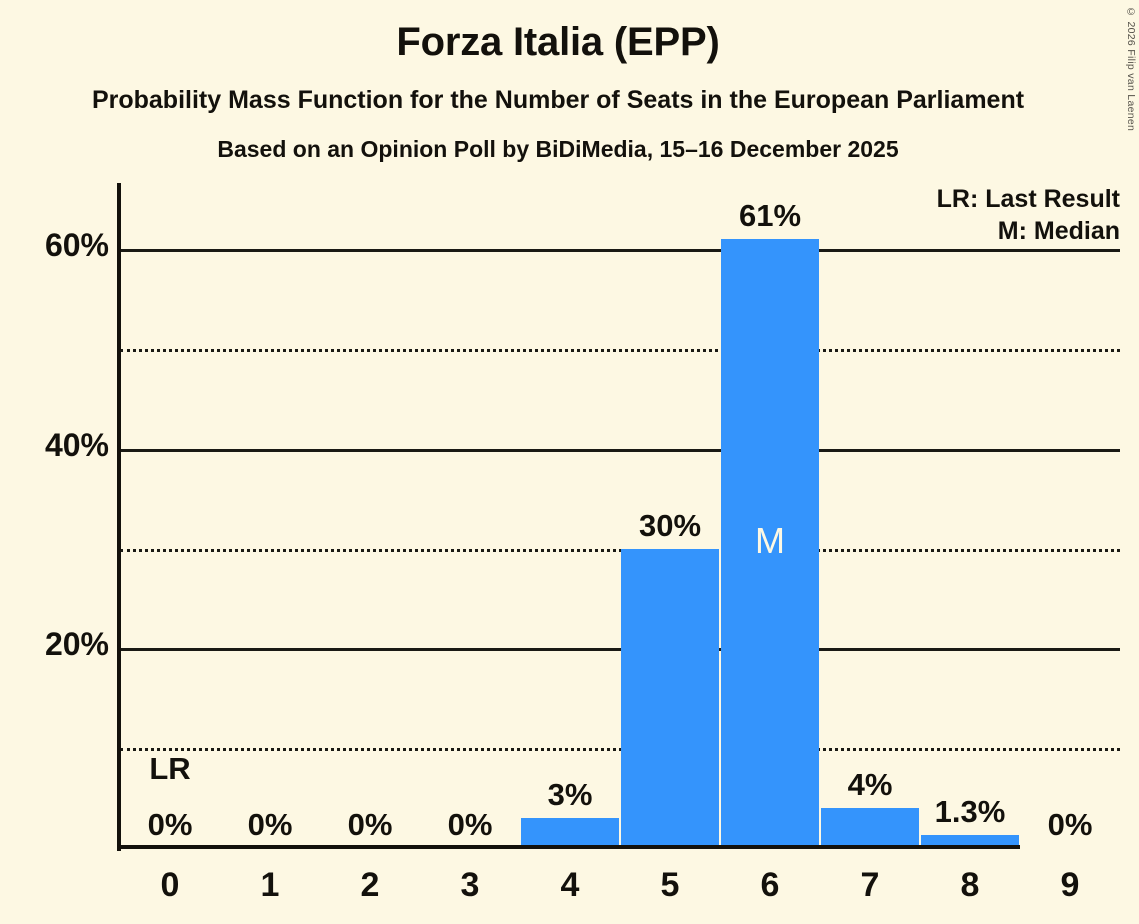 This screenshot has height=924, width=1139. What do you see at coordinates (170, 824) in the screenshot?
I see `bar-value-label-0: 0%` at bounding box center [170, 824].